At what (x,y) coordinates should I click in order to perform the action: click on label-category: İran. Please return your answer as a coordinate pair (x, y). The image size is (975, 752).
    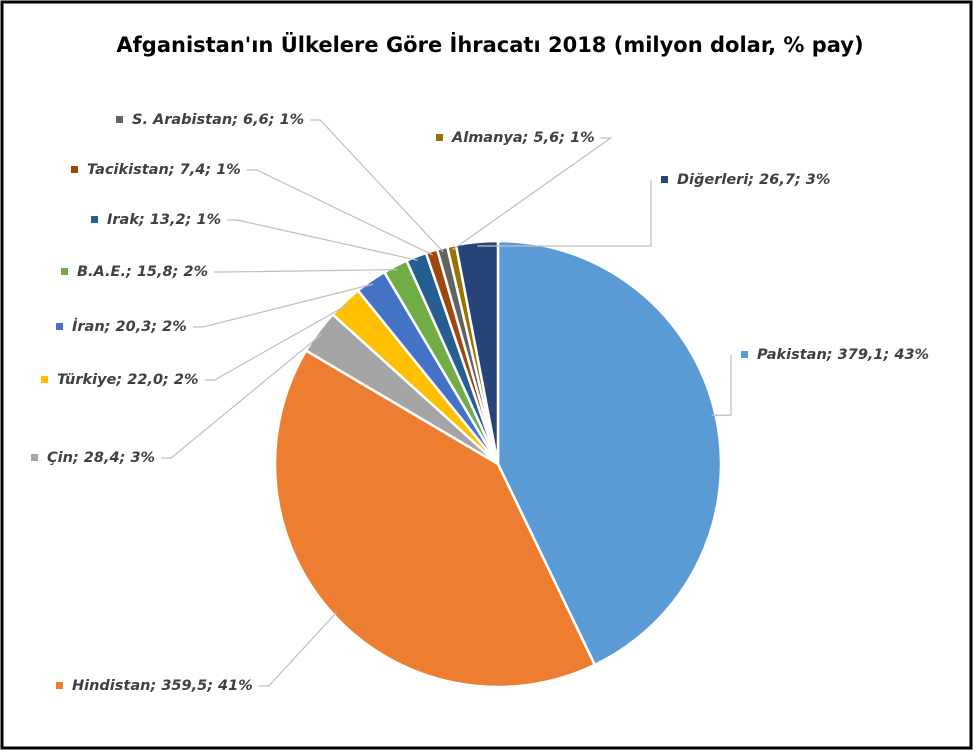
    Looking at the image, I should click on (88, 326).